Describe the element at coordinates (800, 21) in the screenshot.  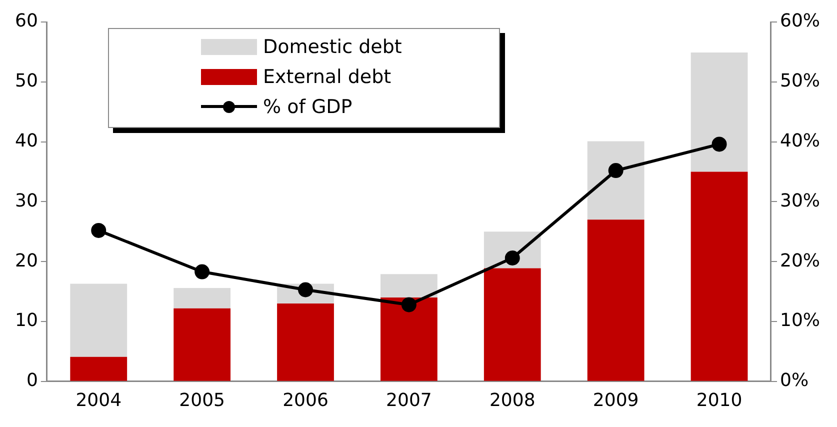
I see `y2-tick-label: 60%` at that location.